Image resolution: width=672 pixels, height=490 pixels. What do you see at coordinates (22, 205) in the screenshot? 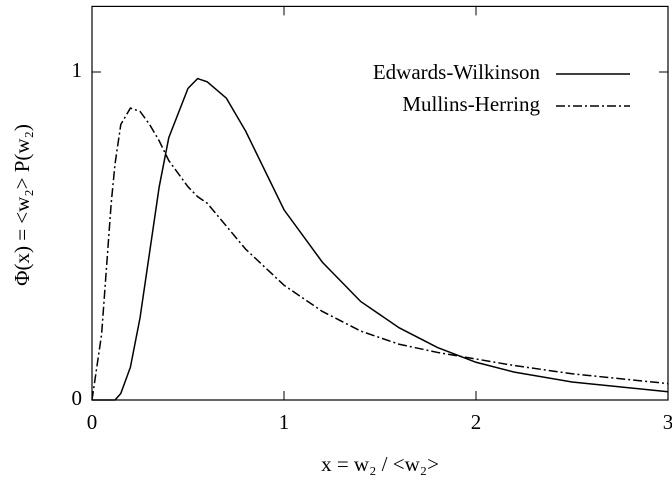
I see `y-axis-label: Φ(x) = <w₂> P(w₂)` at bounding box center [22, 205].